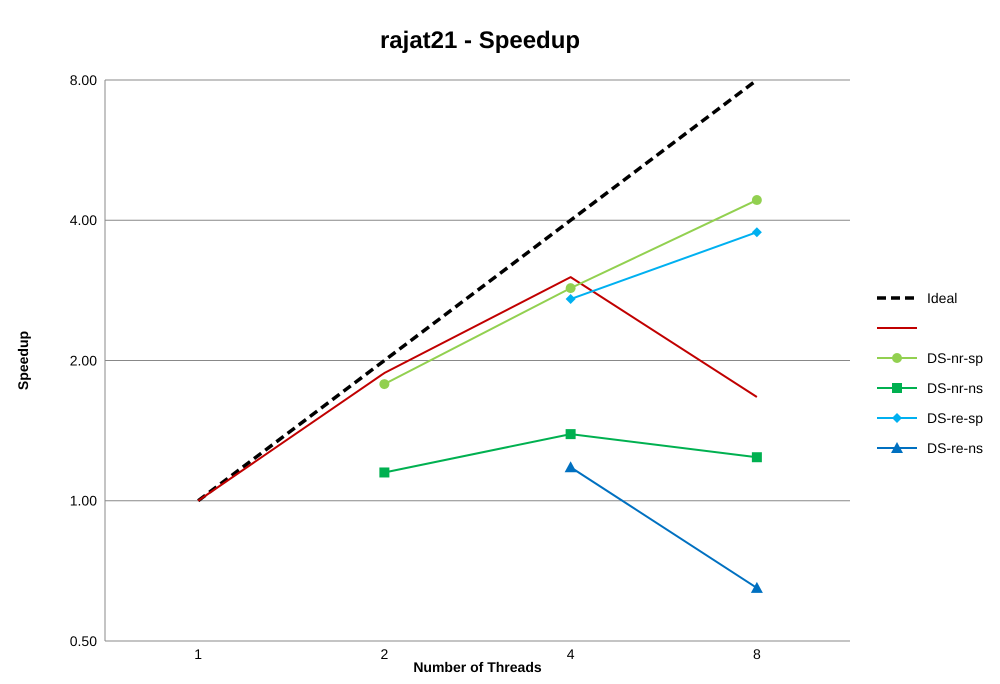 The height and width of the screenshot is (684, 1000). I want to click on y-tick-label: 8.00, so click(84, 80).